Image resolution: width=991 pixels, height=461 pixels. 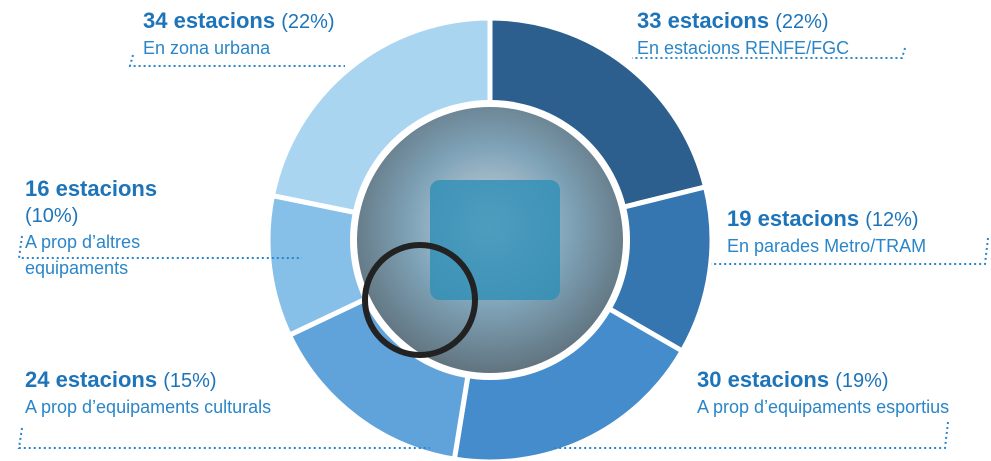 What do you see at coordinates (862, 381) in the screenshot?
I see `percent-label: (19%)` at bounding box center [862, 381].